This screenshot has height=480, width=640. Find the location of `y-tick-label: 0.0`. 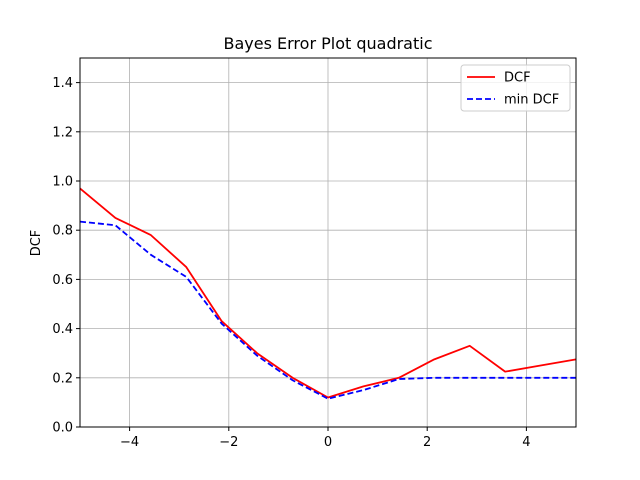

y-tick-label: 0.0 is located at coordinates (62, 428).